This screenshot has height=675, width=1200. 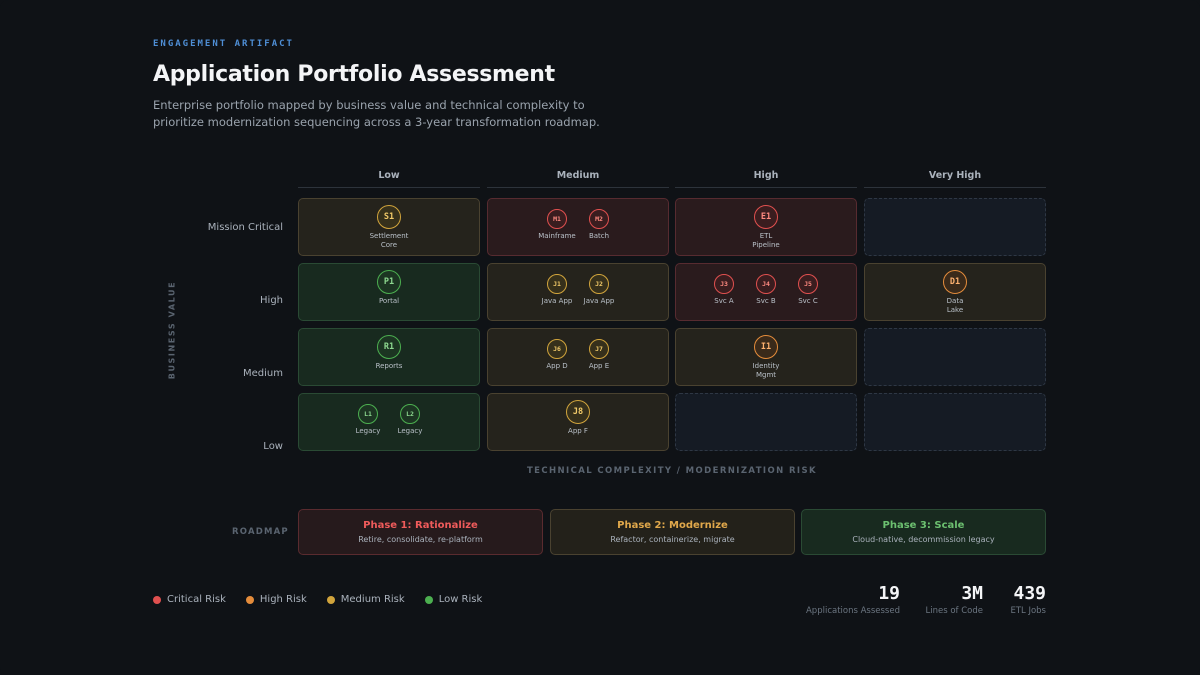 I want to click on application-node: J1 Java App, so click(x=557, y=288).